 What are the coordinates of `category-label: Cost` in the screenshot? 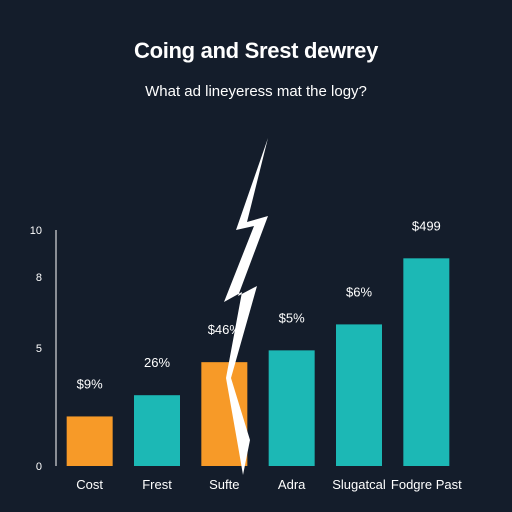 It's located at (89, 484).